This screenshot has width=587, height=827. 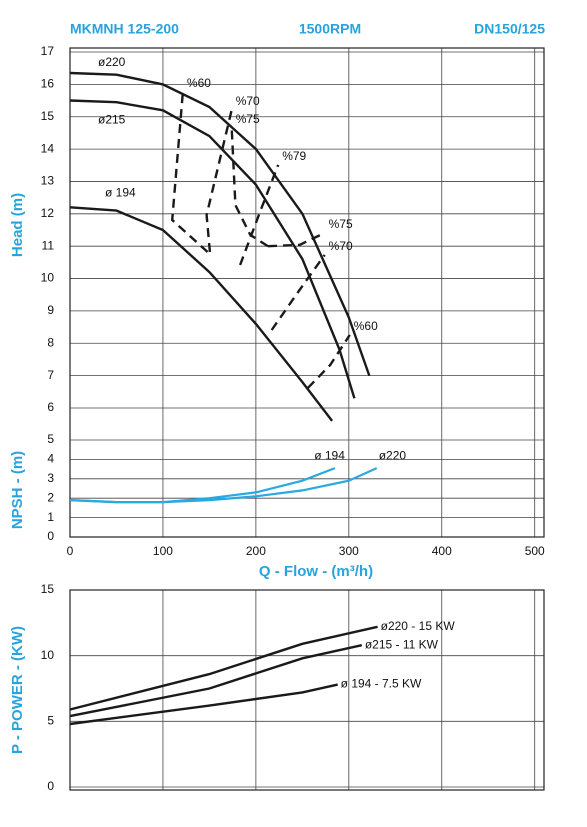 I want to click on y-tick-label: 2, so click(x=50, y=497).